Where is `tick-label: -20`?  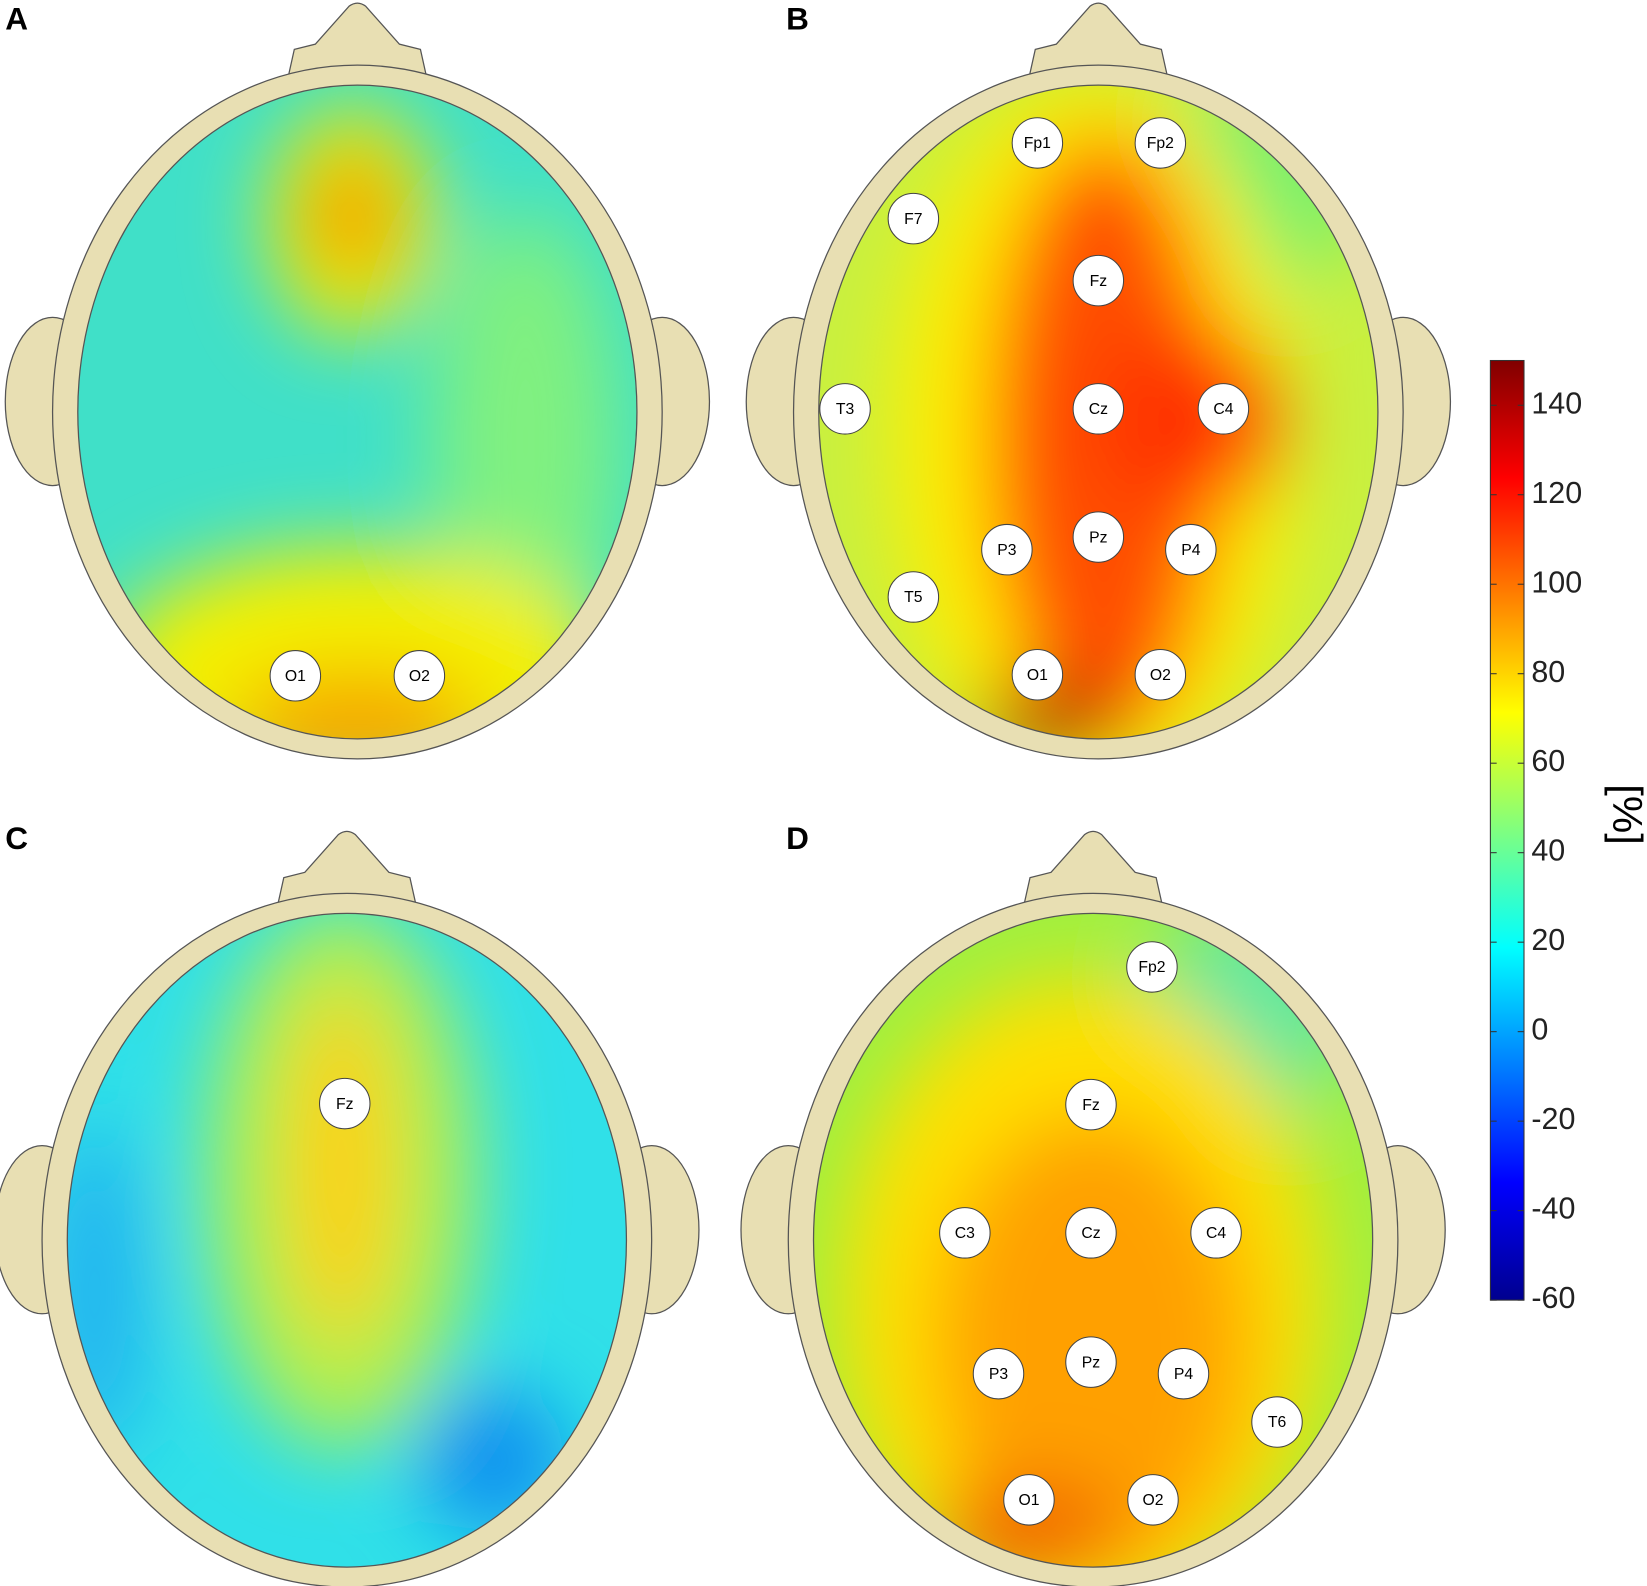
tick-label: -20 is located at coordinates (1553, 1119).